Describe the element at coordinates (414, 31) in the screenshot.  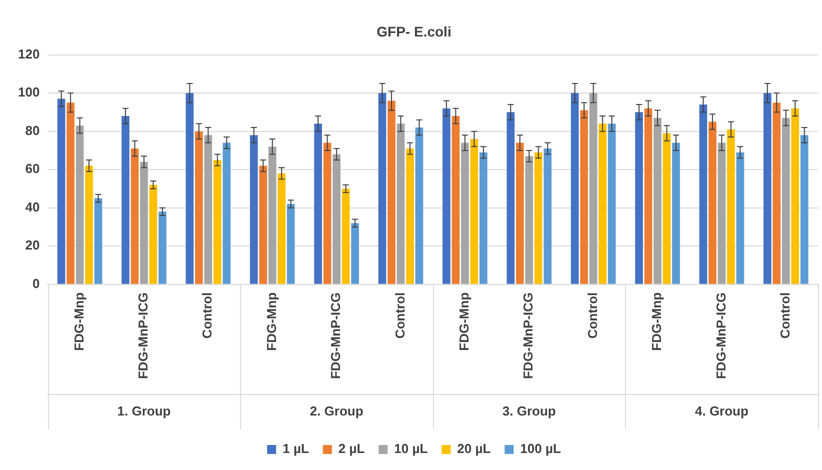
I see `chart-title: GFP- E.coli` at that location.